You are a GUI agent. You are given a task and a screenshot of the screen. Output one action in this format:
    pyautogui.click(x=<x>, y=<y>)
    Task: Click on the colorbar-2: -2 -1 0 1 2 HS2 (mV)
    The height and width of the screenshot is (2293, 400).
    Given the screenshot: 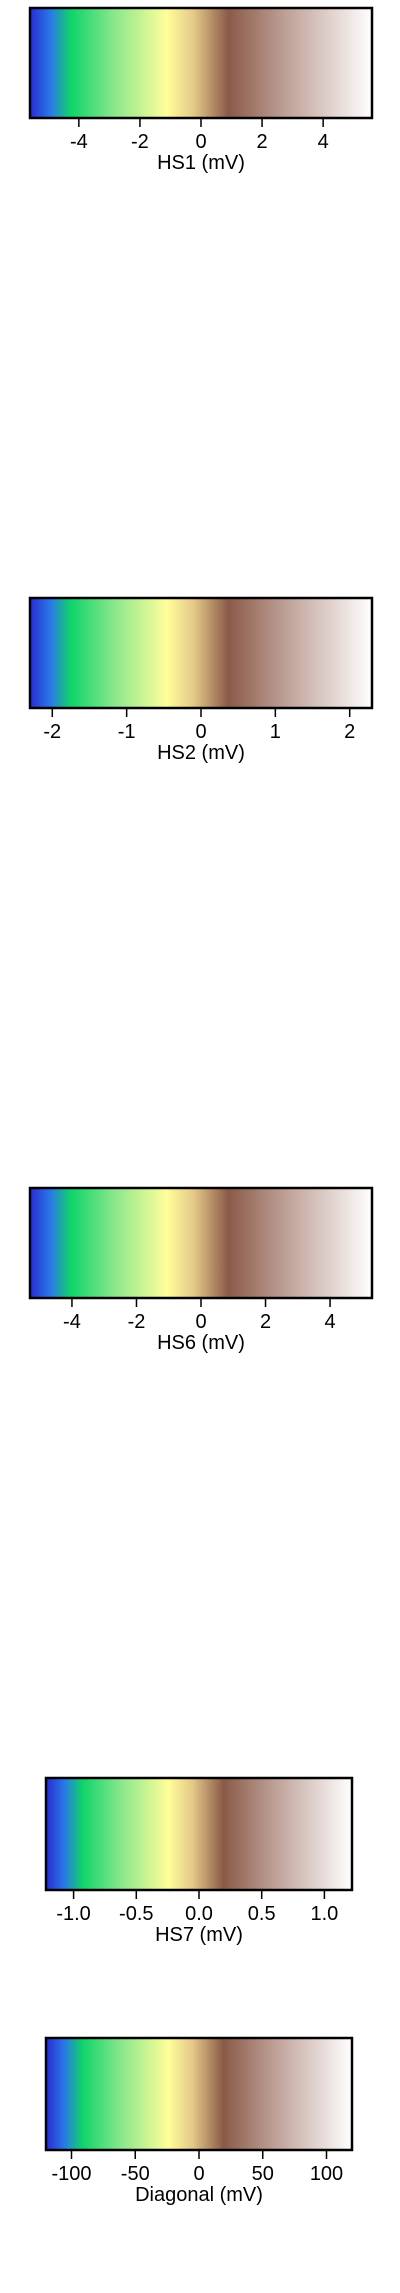 What is the action you would take?
    pyautogui.click(x=201, y=680)
    